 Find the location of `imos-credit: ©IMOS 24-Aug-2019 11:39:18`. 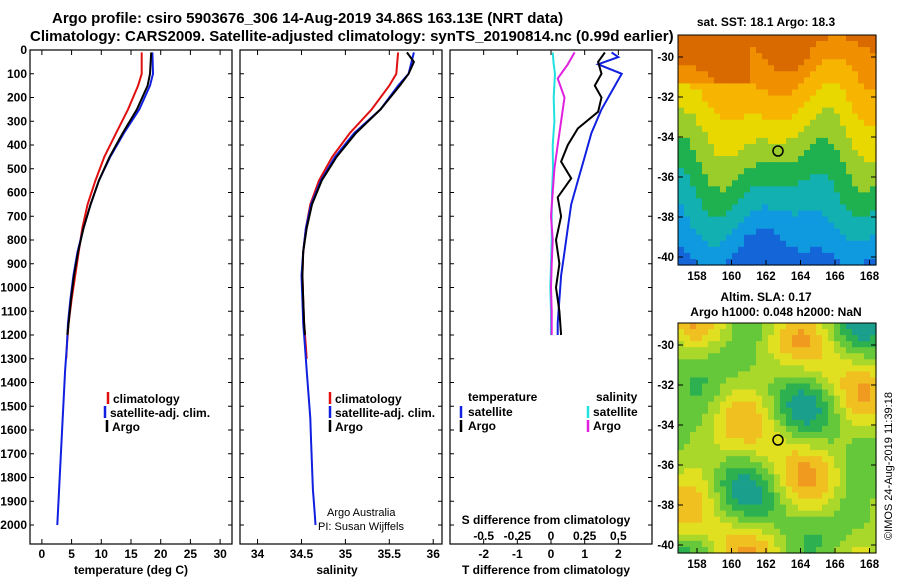

imos-credit: ©IMOS 24-Aug-2019 11:39:18 is located at coordinates (889, 466).